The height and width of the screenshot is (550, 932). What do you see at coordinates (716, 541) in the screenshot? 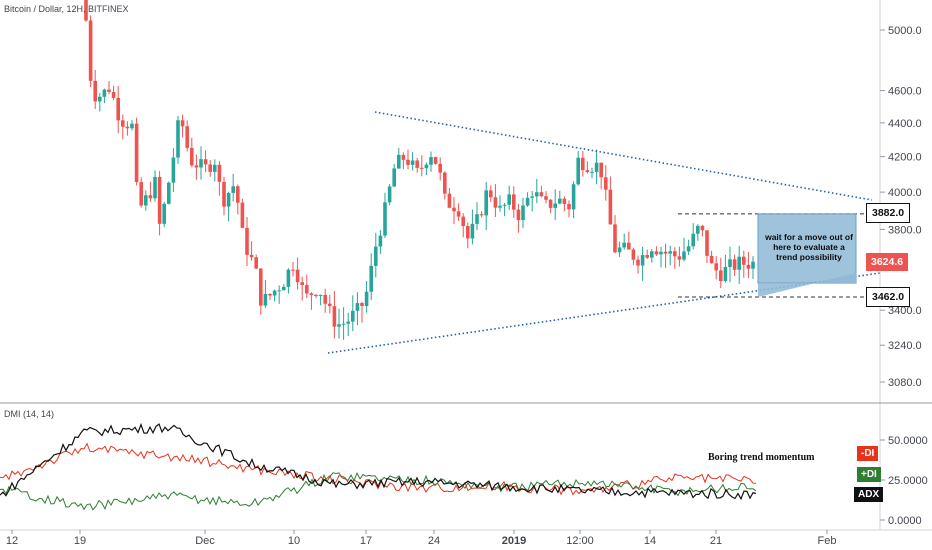
I see `x-tick-label: 21` at bounding box center [716, 541].